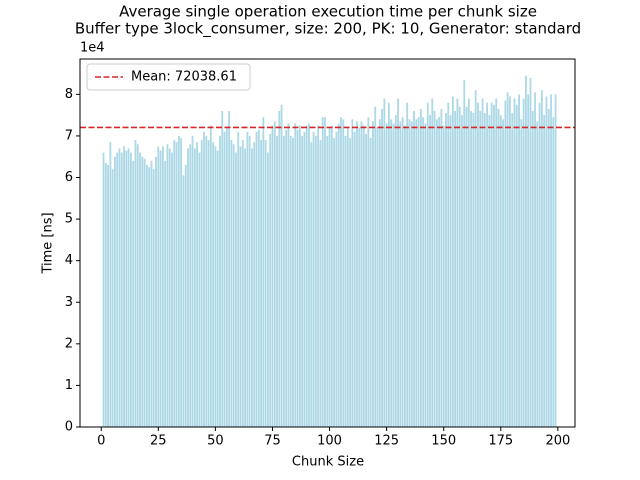 The height and width of the screenshot is (480, 640). I want to click on x-tick-label: 75, so click(272, 441).